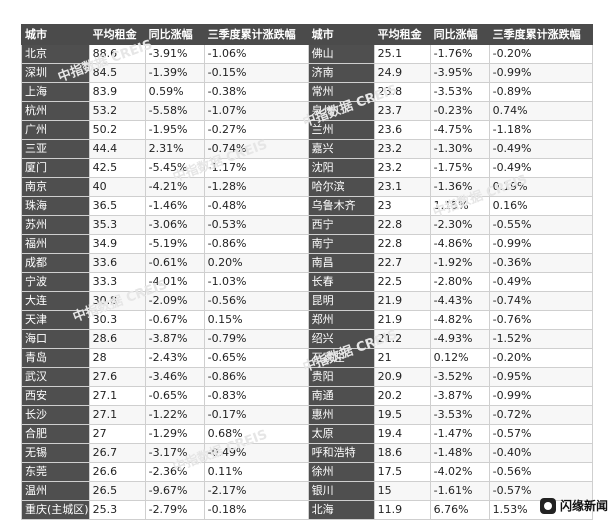 Image resolution: width=616 pixels, height=520 pixels. What do you see at coordinates (402, 472) in the screenshot?
I see `avg-rent-cell: 17.5` at bounding box center [402, 472].